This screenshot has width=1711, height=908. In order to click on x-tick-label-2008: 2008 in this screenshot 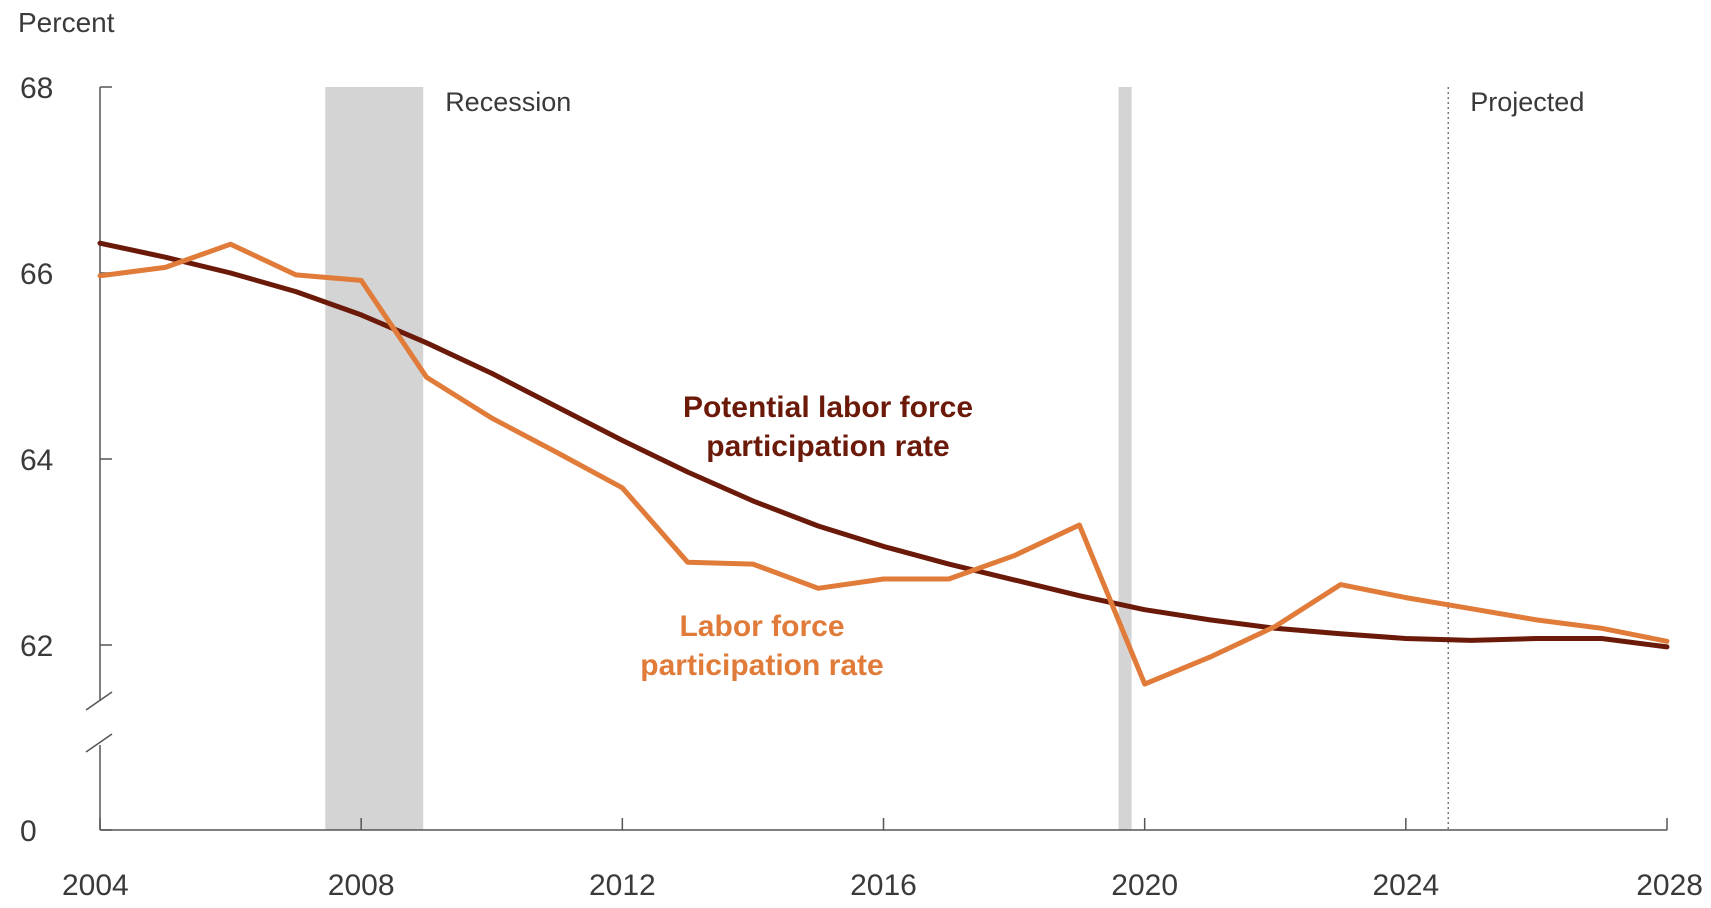, I will do `click(361, 885)`.